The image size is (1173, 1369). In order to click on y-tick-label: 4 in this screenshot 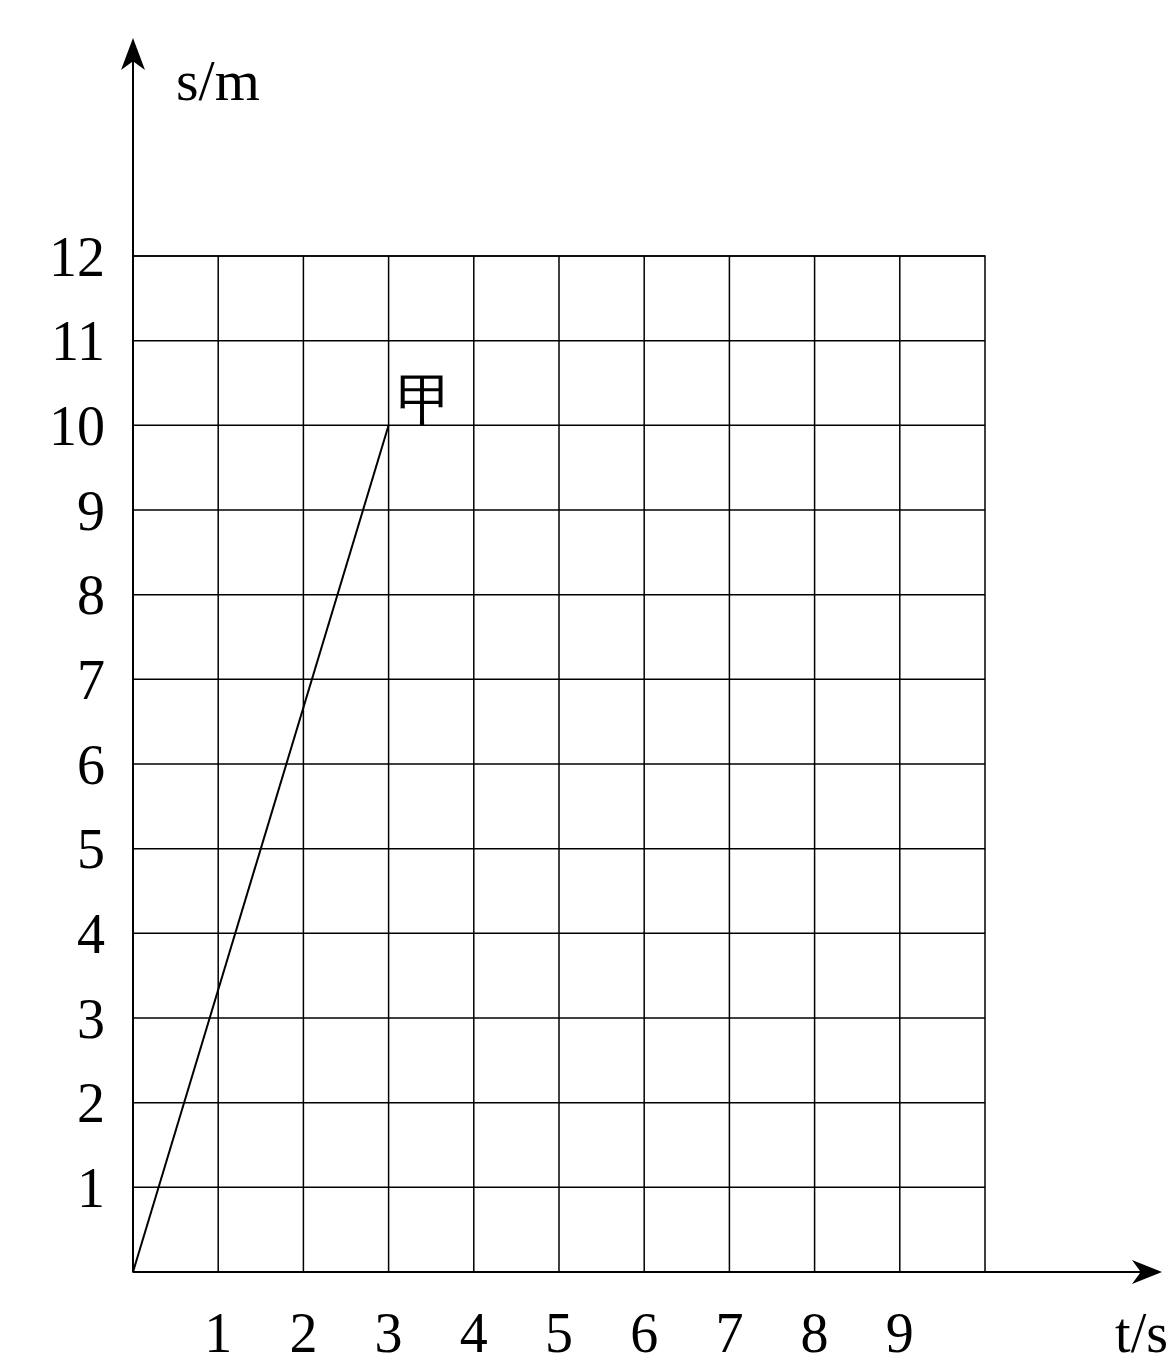, I will do `click(91, 933)`.